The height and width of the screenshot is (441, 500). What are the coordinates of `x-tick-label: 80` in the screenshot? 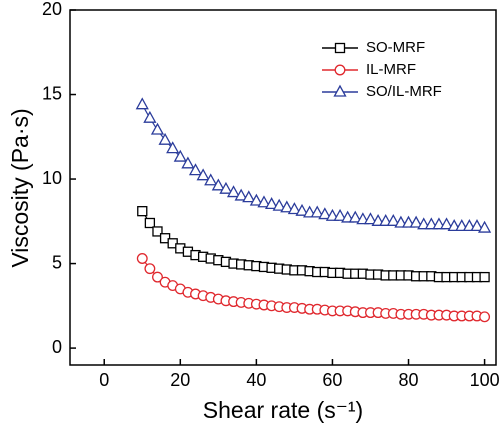 It's located at (409, 380).